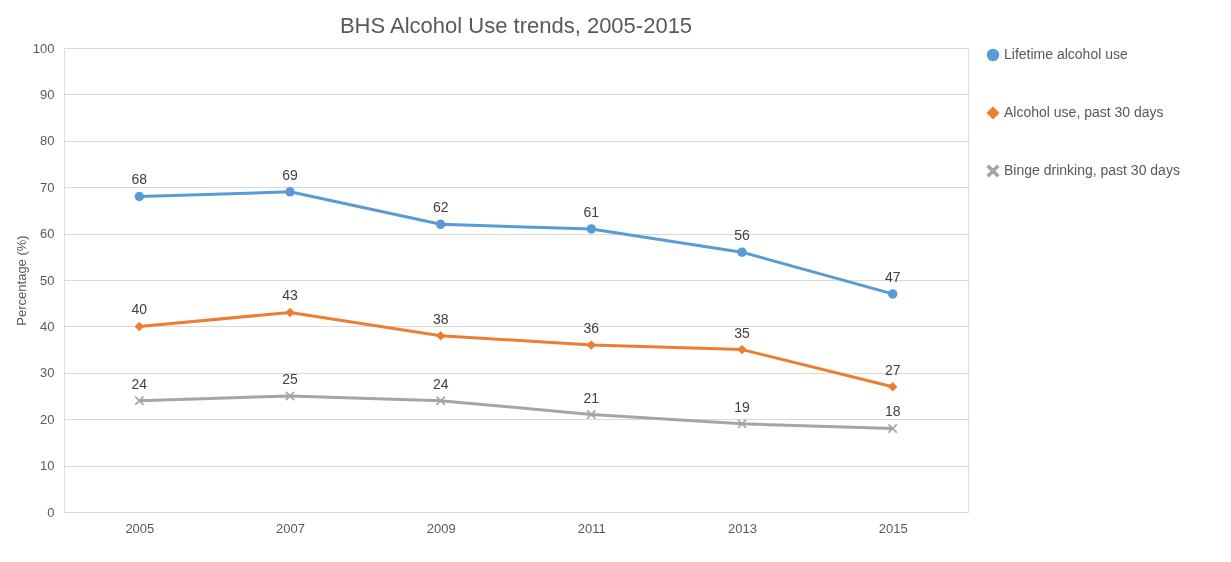 Image resolution: width=1231 pixels, height=562 pixels. I want to click on data-label: 35, so click(742, 332).